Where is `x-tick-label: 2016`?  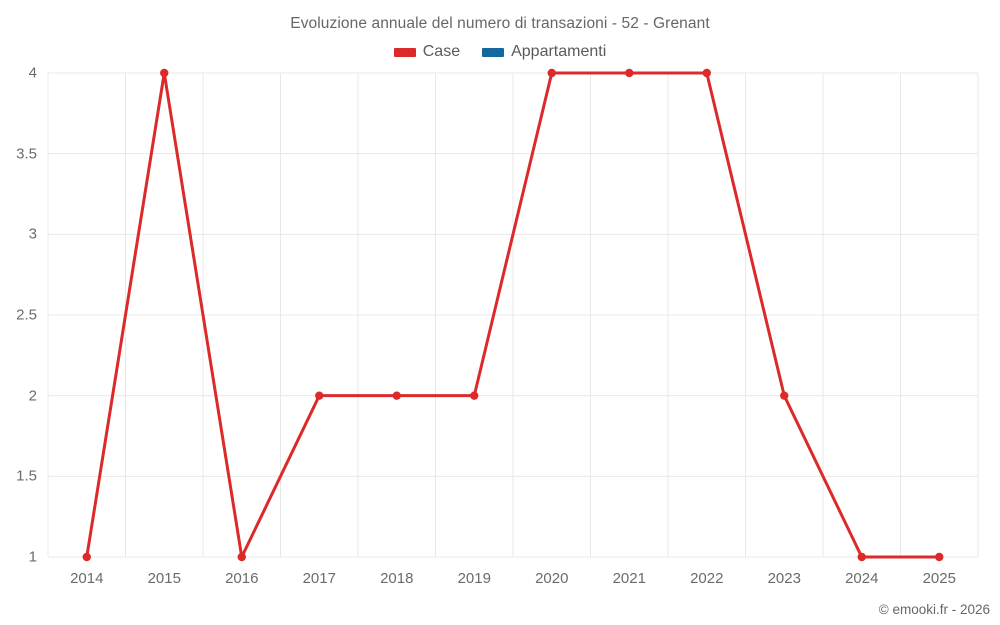 x-tick-label: 2016 is located at coordinates (242, 578).